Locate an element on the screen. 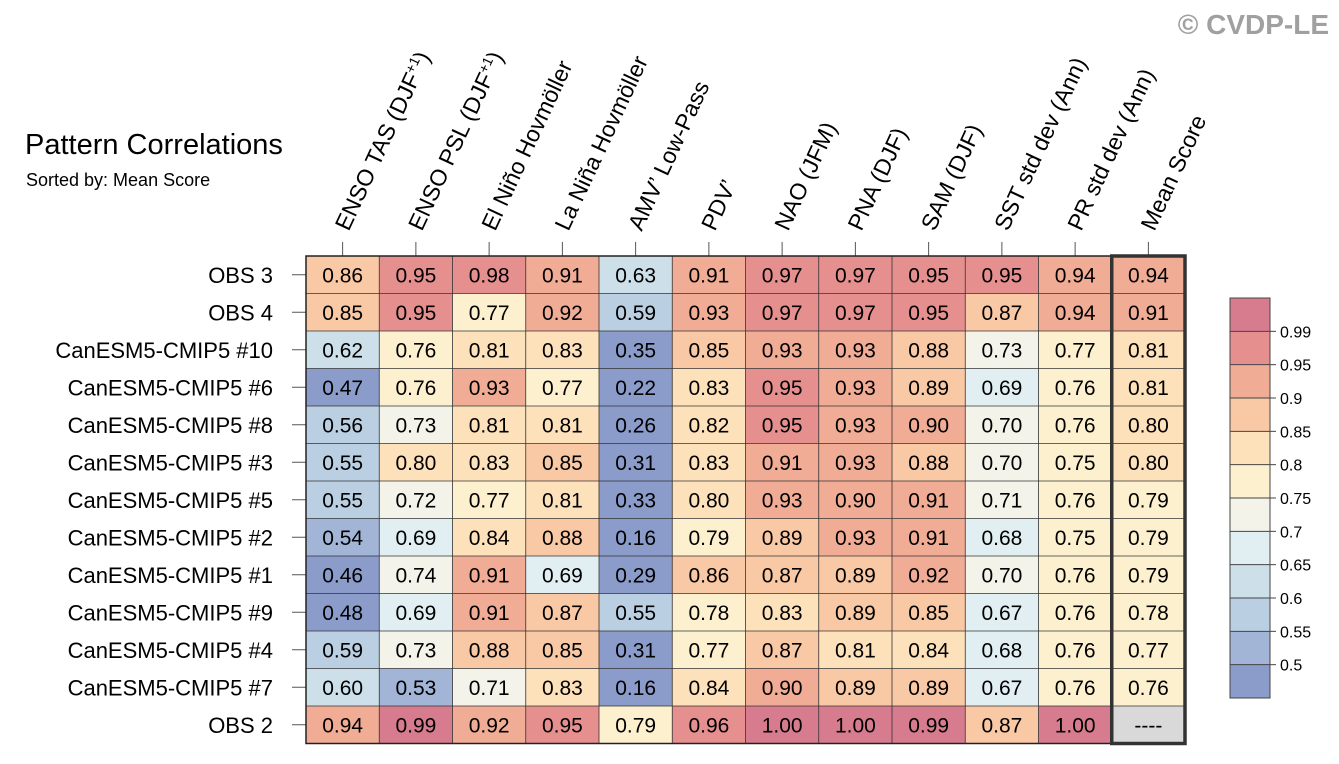 This screenshot has width=1339, height=764. cell-value-label: 0.80 is located at coordinates (415, 463).